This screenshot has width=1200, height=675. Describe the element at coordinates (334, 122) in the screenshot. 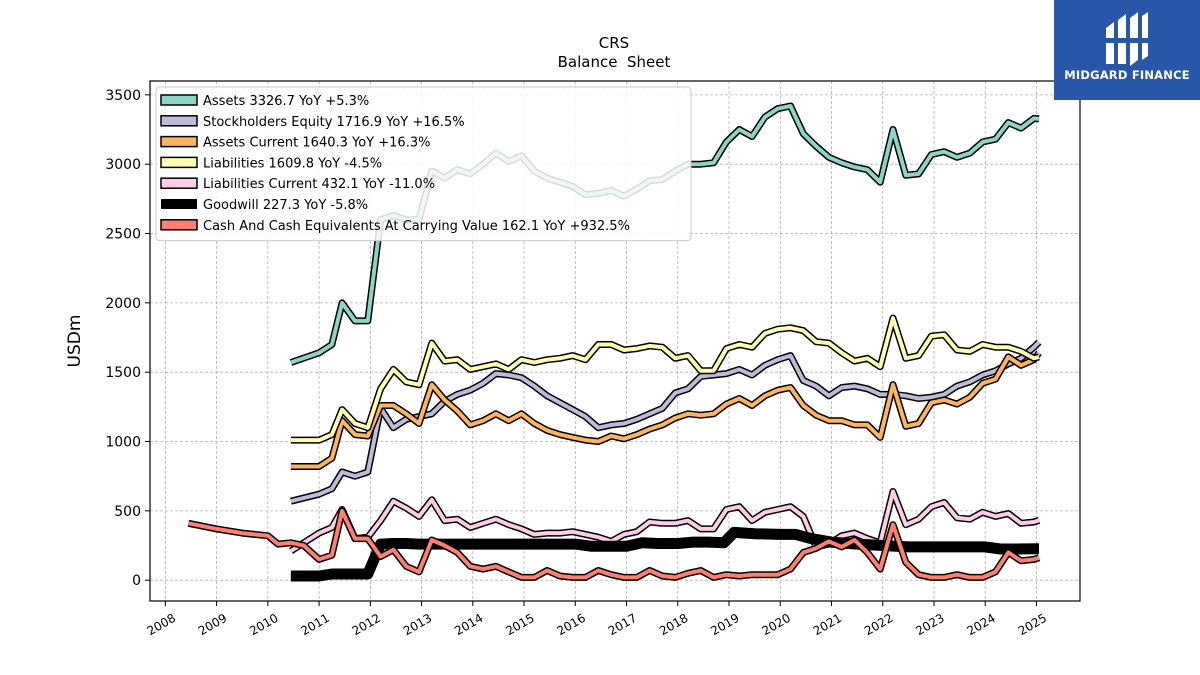

I see `legend-label: Stockholders Equity 1716.9 YoY +16.5%` at that location.